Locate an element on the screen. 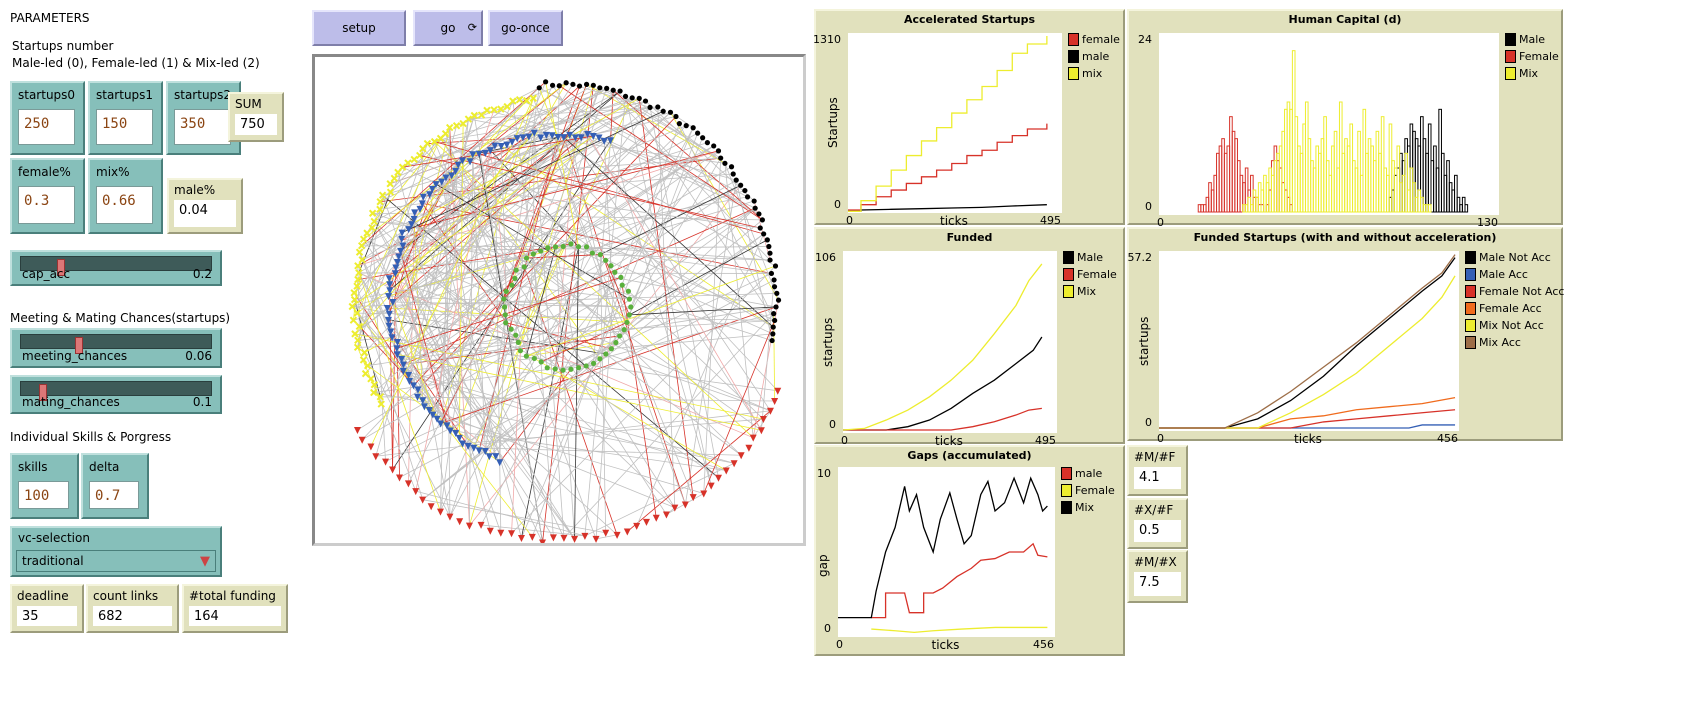 This screenshot has width=1699, height=722. female-pct-input: female% 0.3 is located at coordinates (47, 196).